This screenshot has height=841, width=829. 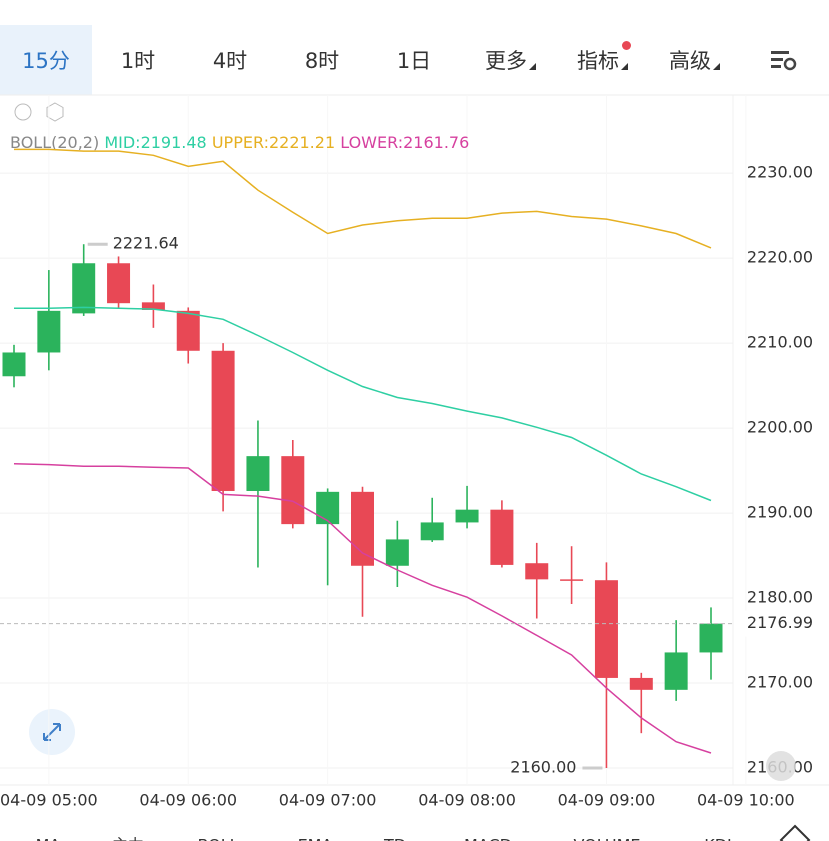 What do you see at coordinates (780, 342) in the screenshot?
I see `y-tick-label: 2210.00` at bounding box center [780, 342].